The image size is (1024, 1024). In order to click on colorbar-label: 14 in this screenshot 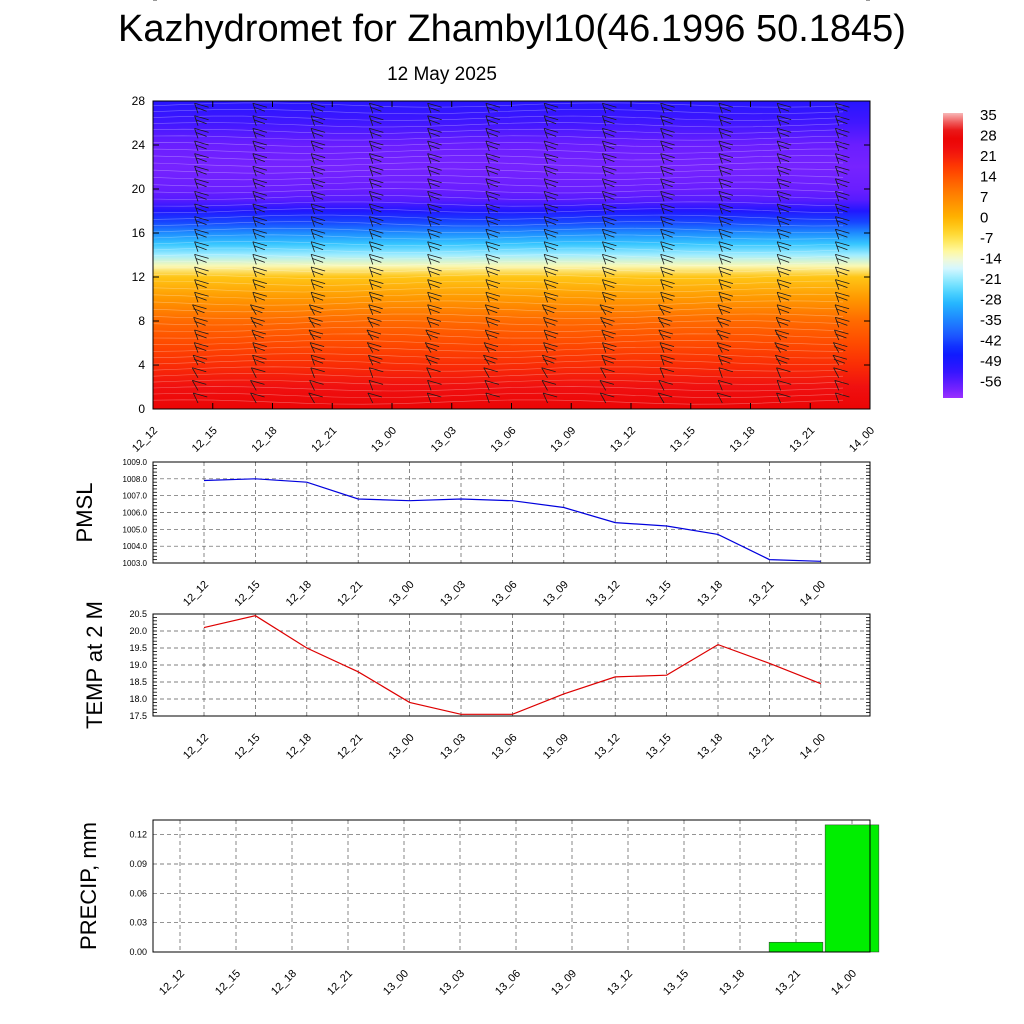, I will do `click(988, 177)`.